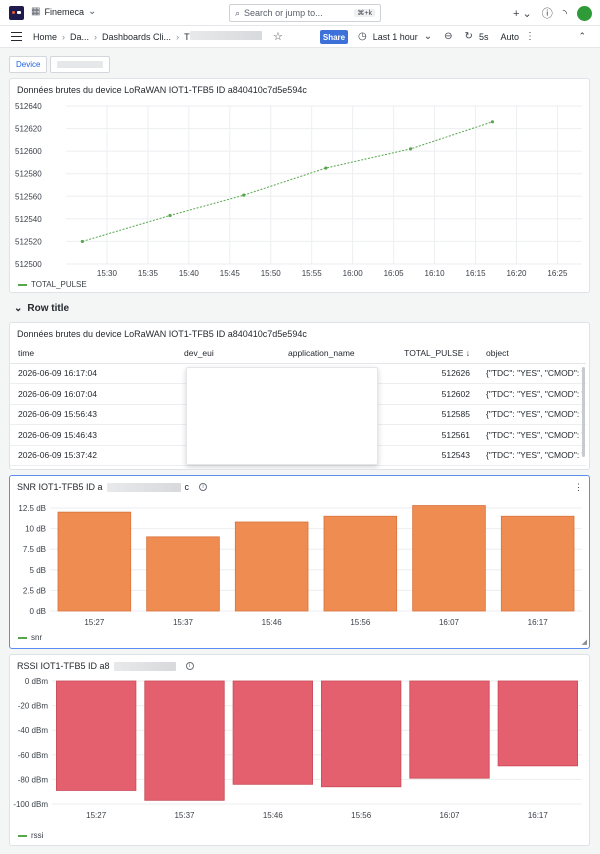 Image resolution: width=600 pixels, height=854 pixels. What do you see at coordinates (223, 36) in the screenshot?
I see `breadcrumb-item: T` at bounding box center [223, 36].